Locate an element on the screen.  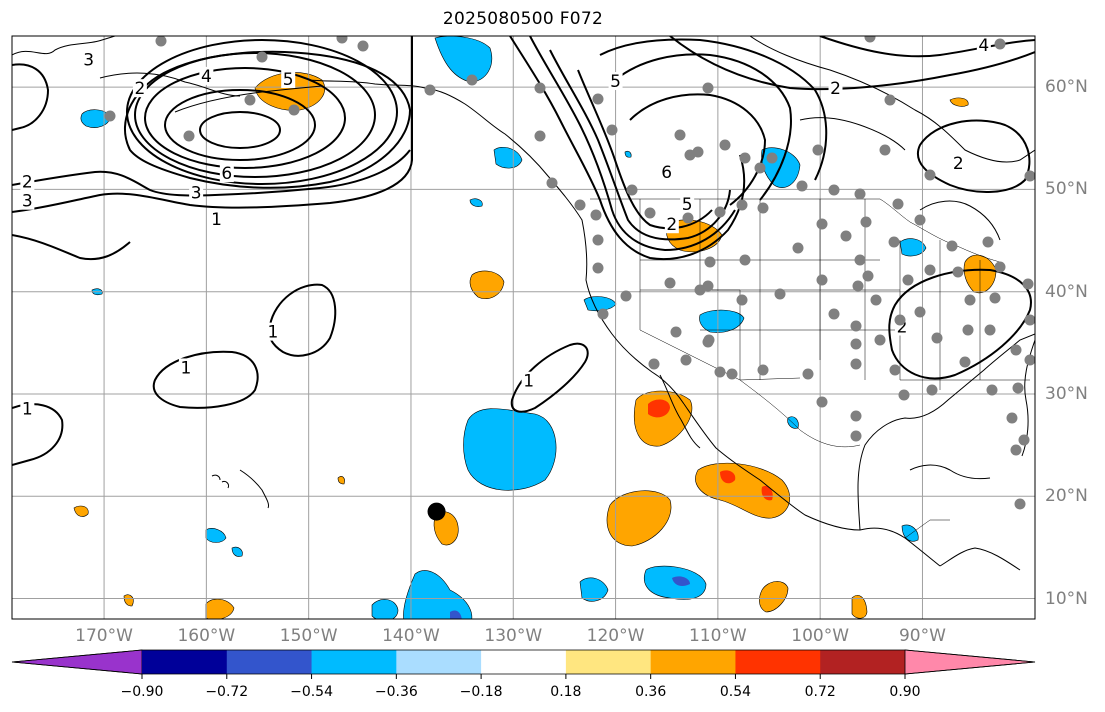
colorbar-tick-label: −0.90 is located at coordinates (142, 692).